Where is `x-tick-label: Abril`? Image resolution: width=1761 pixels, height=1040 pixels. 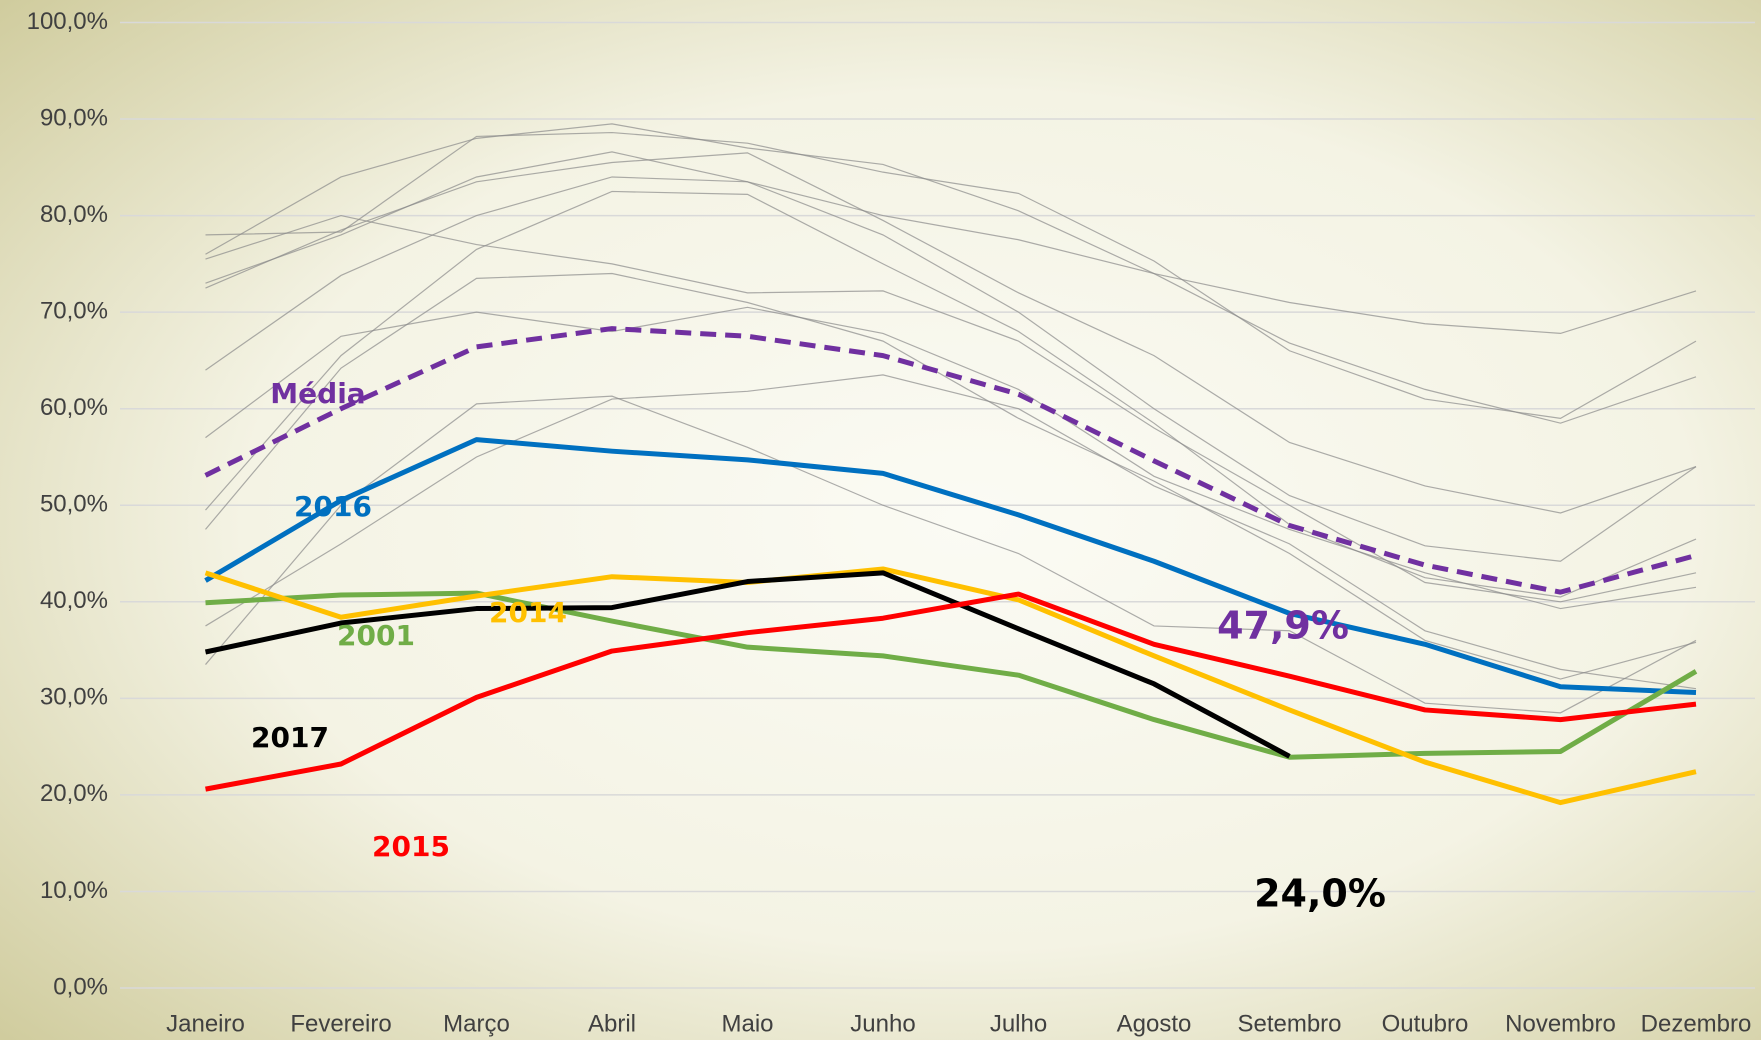 x-tick-label: Abril is located at coordinates (612, 1023).